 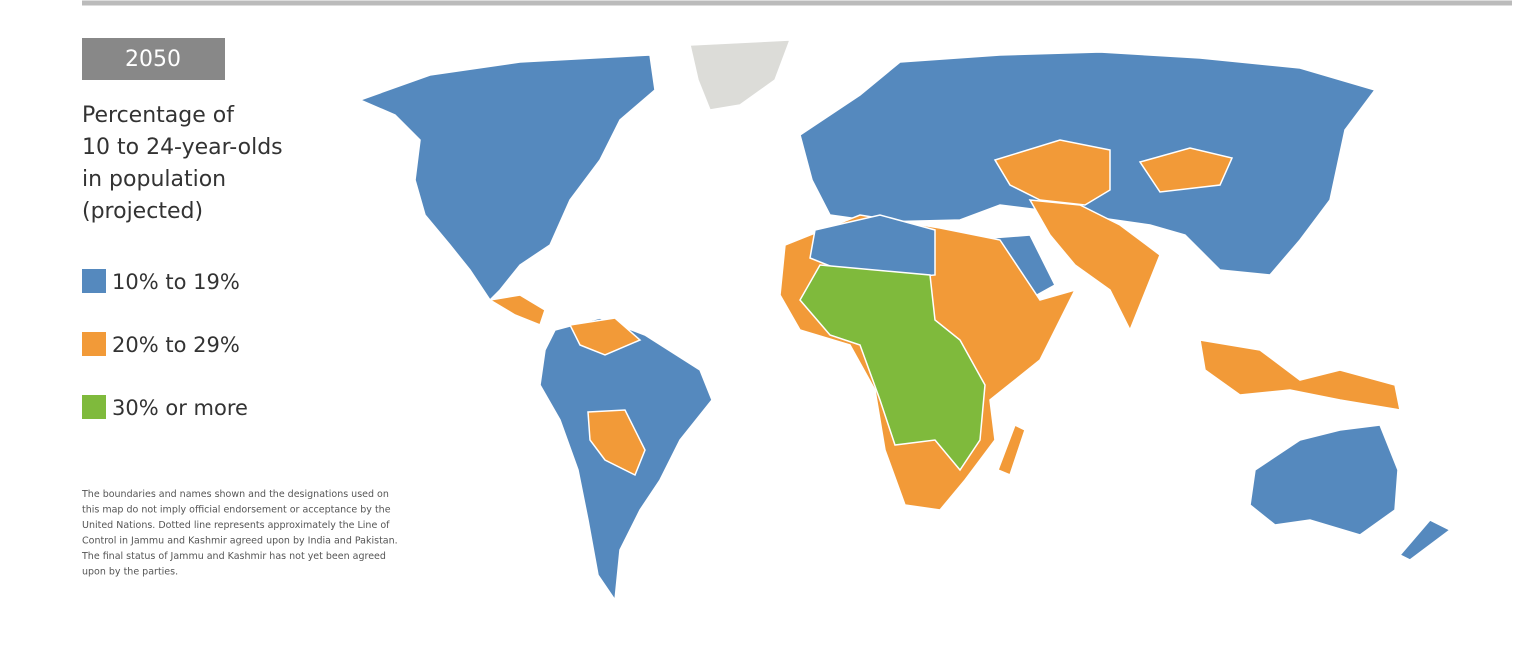 What do you see at coordinates (1094, 265) in the screenshot?
I see `south-asia` at bounding box center [1094, 265].